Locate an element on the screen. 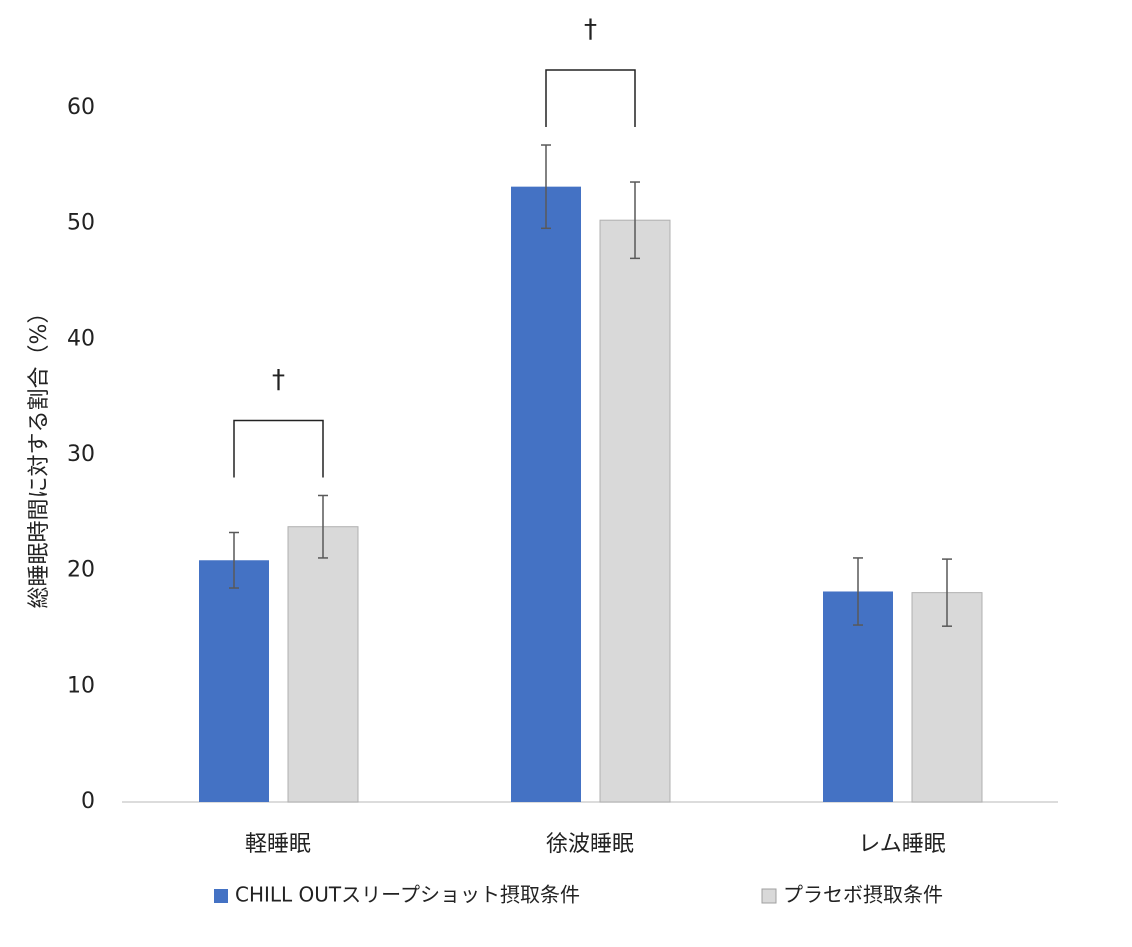  y-tick-label: 10 is located at coordinates (81, 685).